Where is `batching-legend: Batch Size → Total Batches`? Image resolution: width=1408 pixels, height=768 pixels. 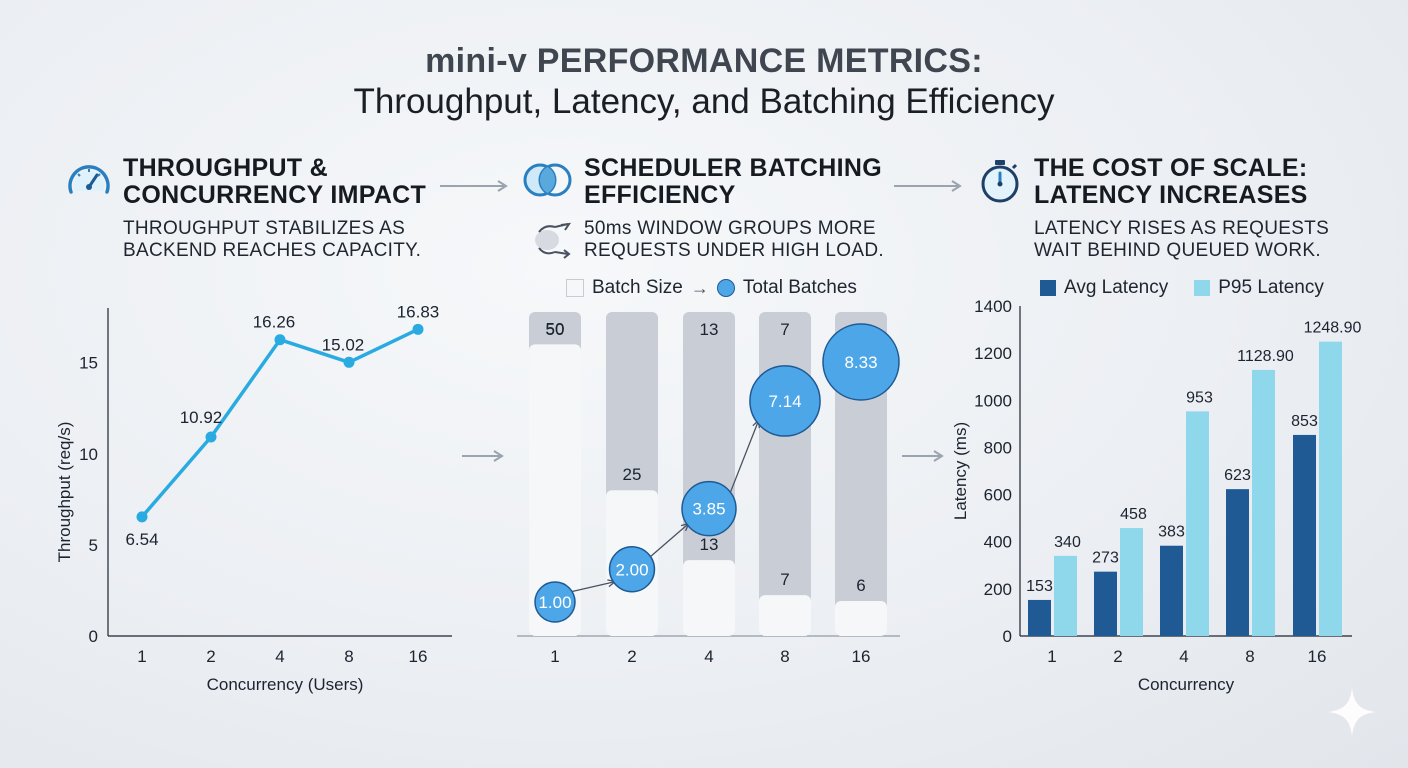
batching-legend: Batch Size → Total Batches is located at coordinates (711, 288).